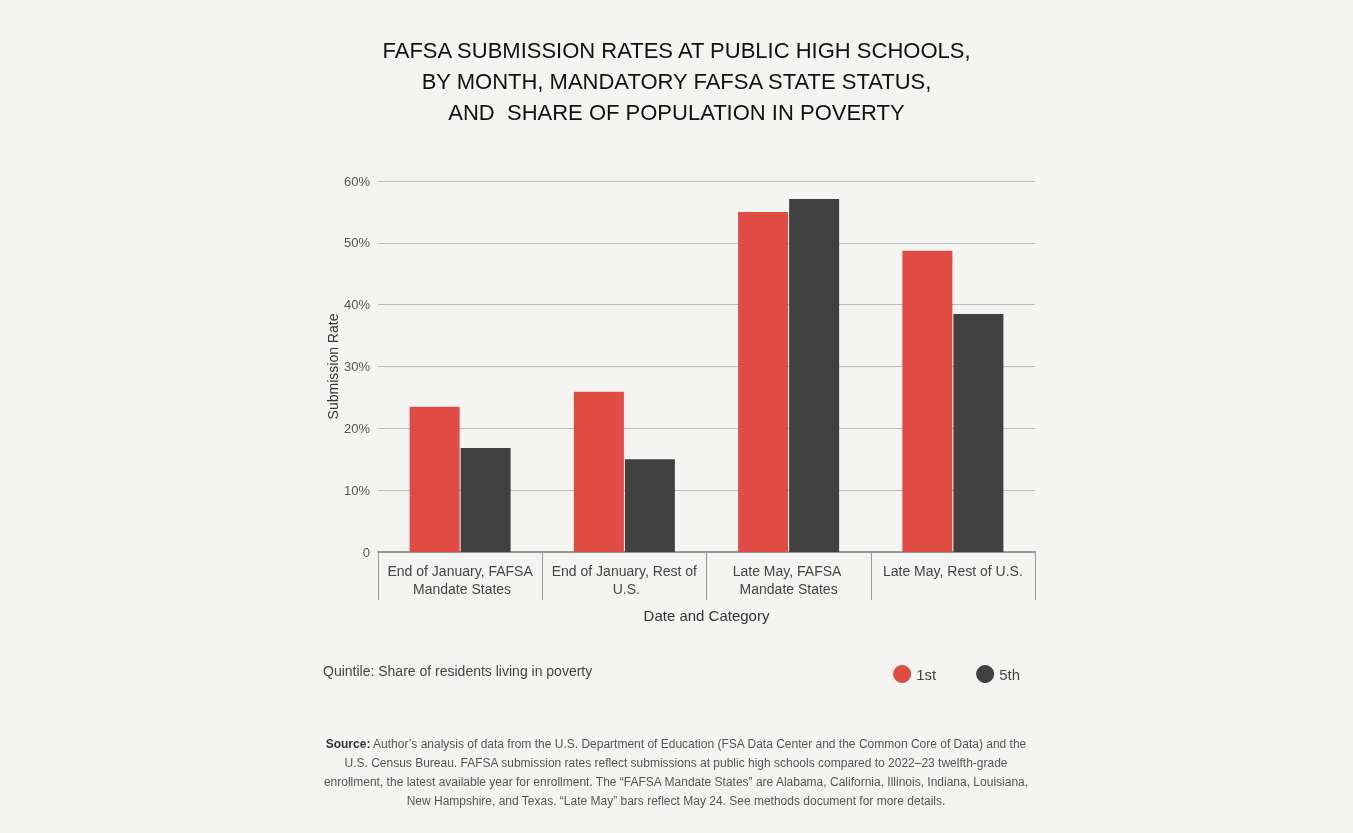  I want to click on x-tick-label: Late May, FAFSA Mandate States, so click(788, 580).